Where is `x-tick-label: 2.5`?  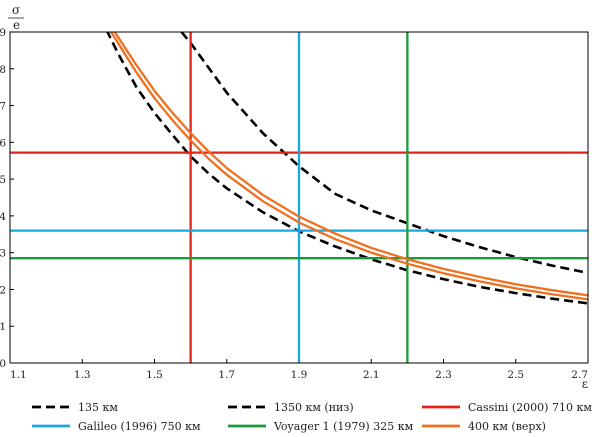
x-tick-label: 2.5 is located at coordinates (515, 375).